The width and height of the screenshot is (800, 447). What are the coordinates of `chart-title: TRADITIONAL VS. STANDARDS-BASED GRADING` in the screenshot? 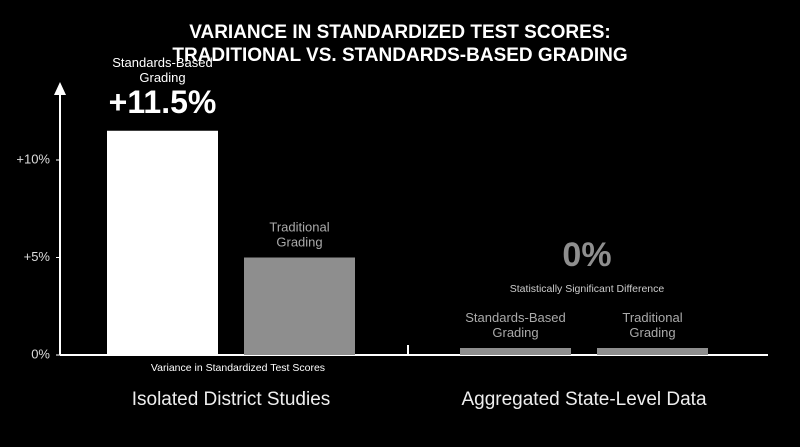 It's located at (399, 55).